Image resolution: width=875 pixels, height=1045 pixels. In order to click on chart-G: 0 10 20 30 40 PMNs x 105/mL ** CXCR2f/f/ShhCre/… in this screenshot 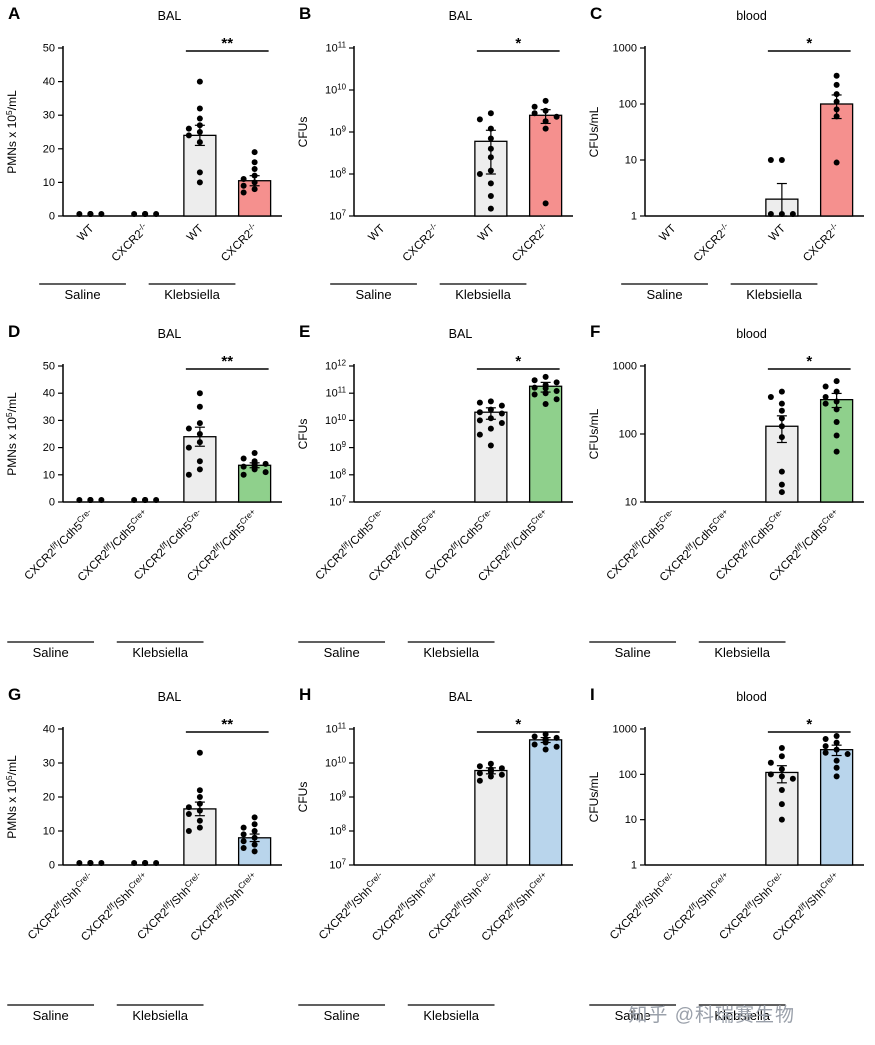, I will do `click(143, 869)`.